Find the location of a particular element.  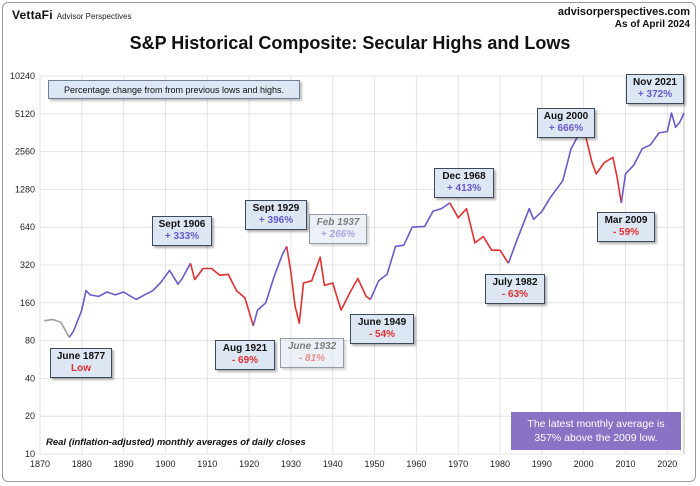

annotation-pct: + 666% is located at coordinates (566, 128).